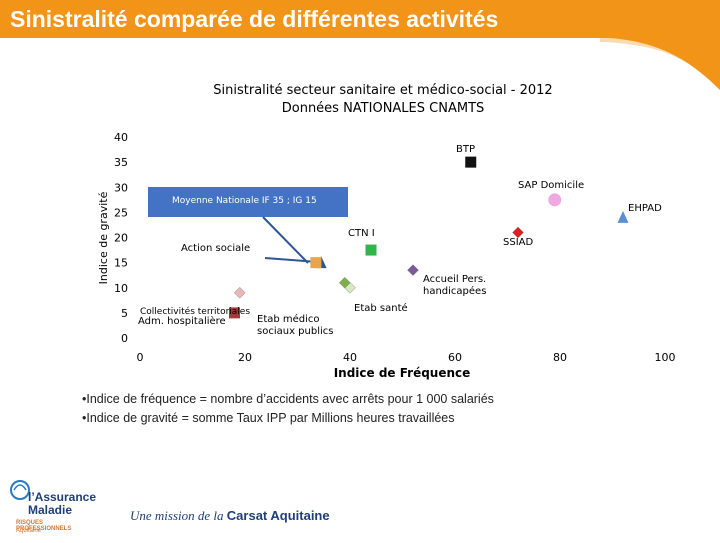  Describe the element at coordinates (182, 321) in the screenshot. I see `data-label: Adm. hospitalière` at that location.